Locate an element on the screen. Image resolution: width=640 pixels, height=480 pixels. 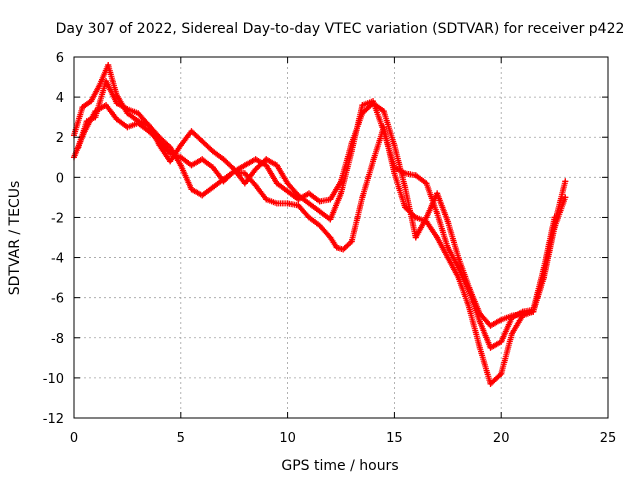
y-tick-labels: -12 -10 -8 -6 -4 -2 0 2 4 6 is located at coordinates (53, 239).